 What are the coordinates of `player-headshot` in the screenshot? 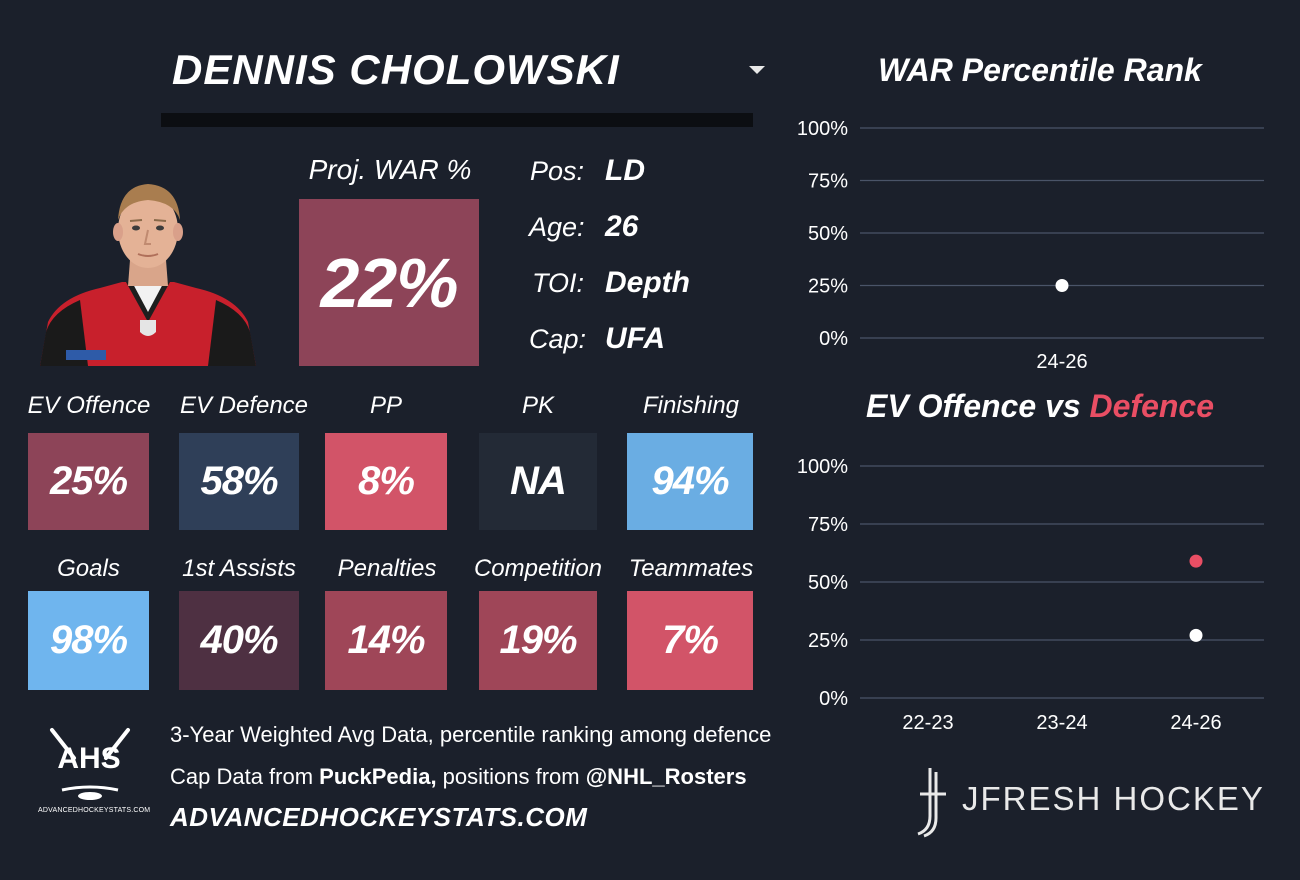 It's located at (148, 275).